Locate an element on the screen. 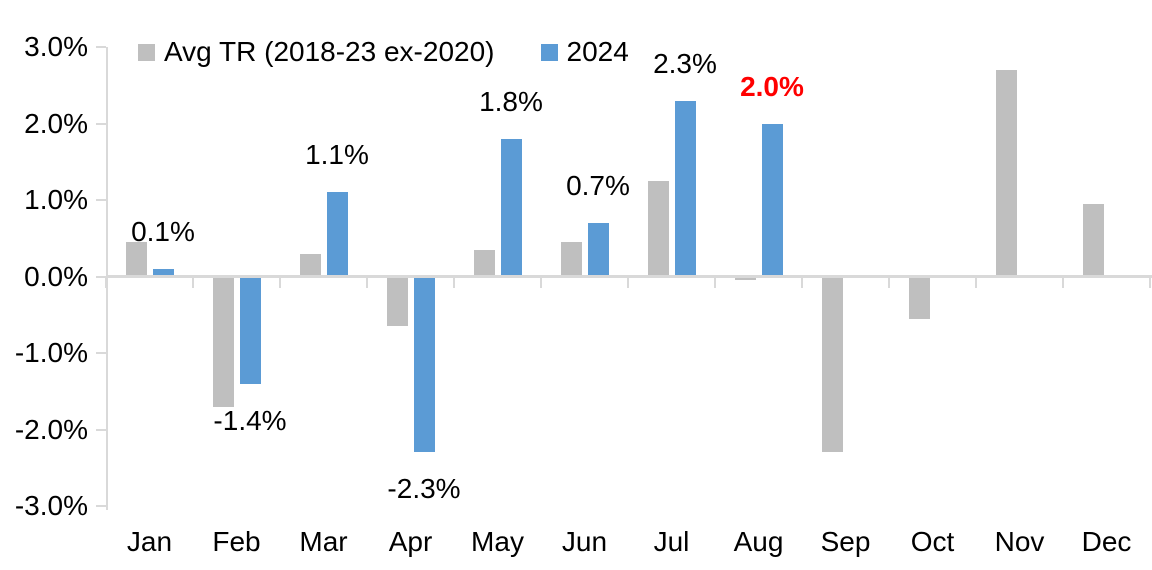  legend-item-avg-tr: Avg TR (2018-23 ex-2020) is located at coordinates (316, 52).